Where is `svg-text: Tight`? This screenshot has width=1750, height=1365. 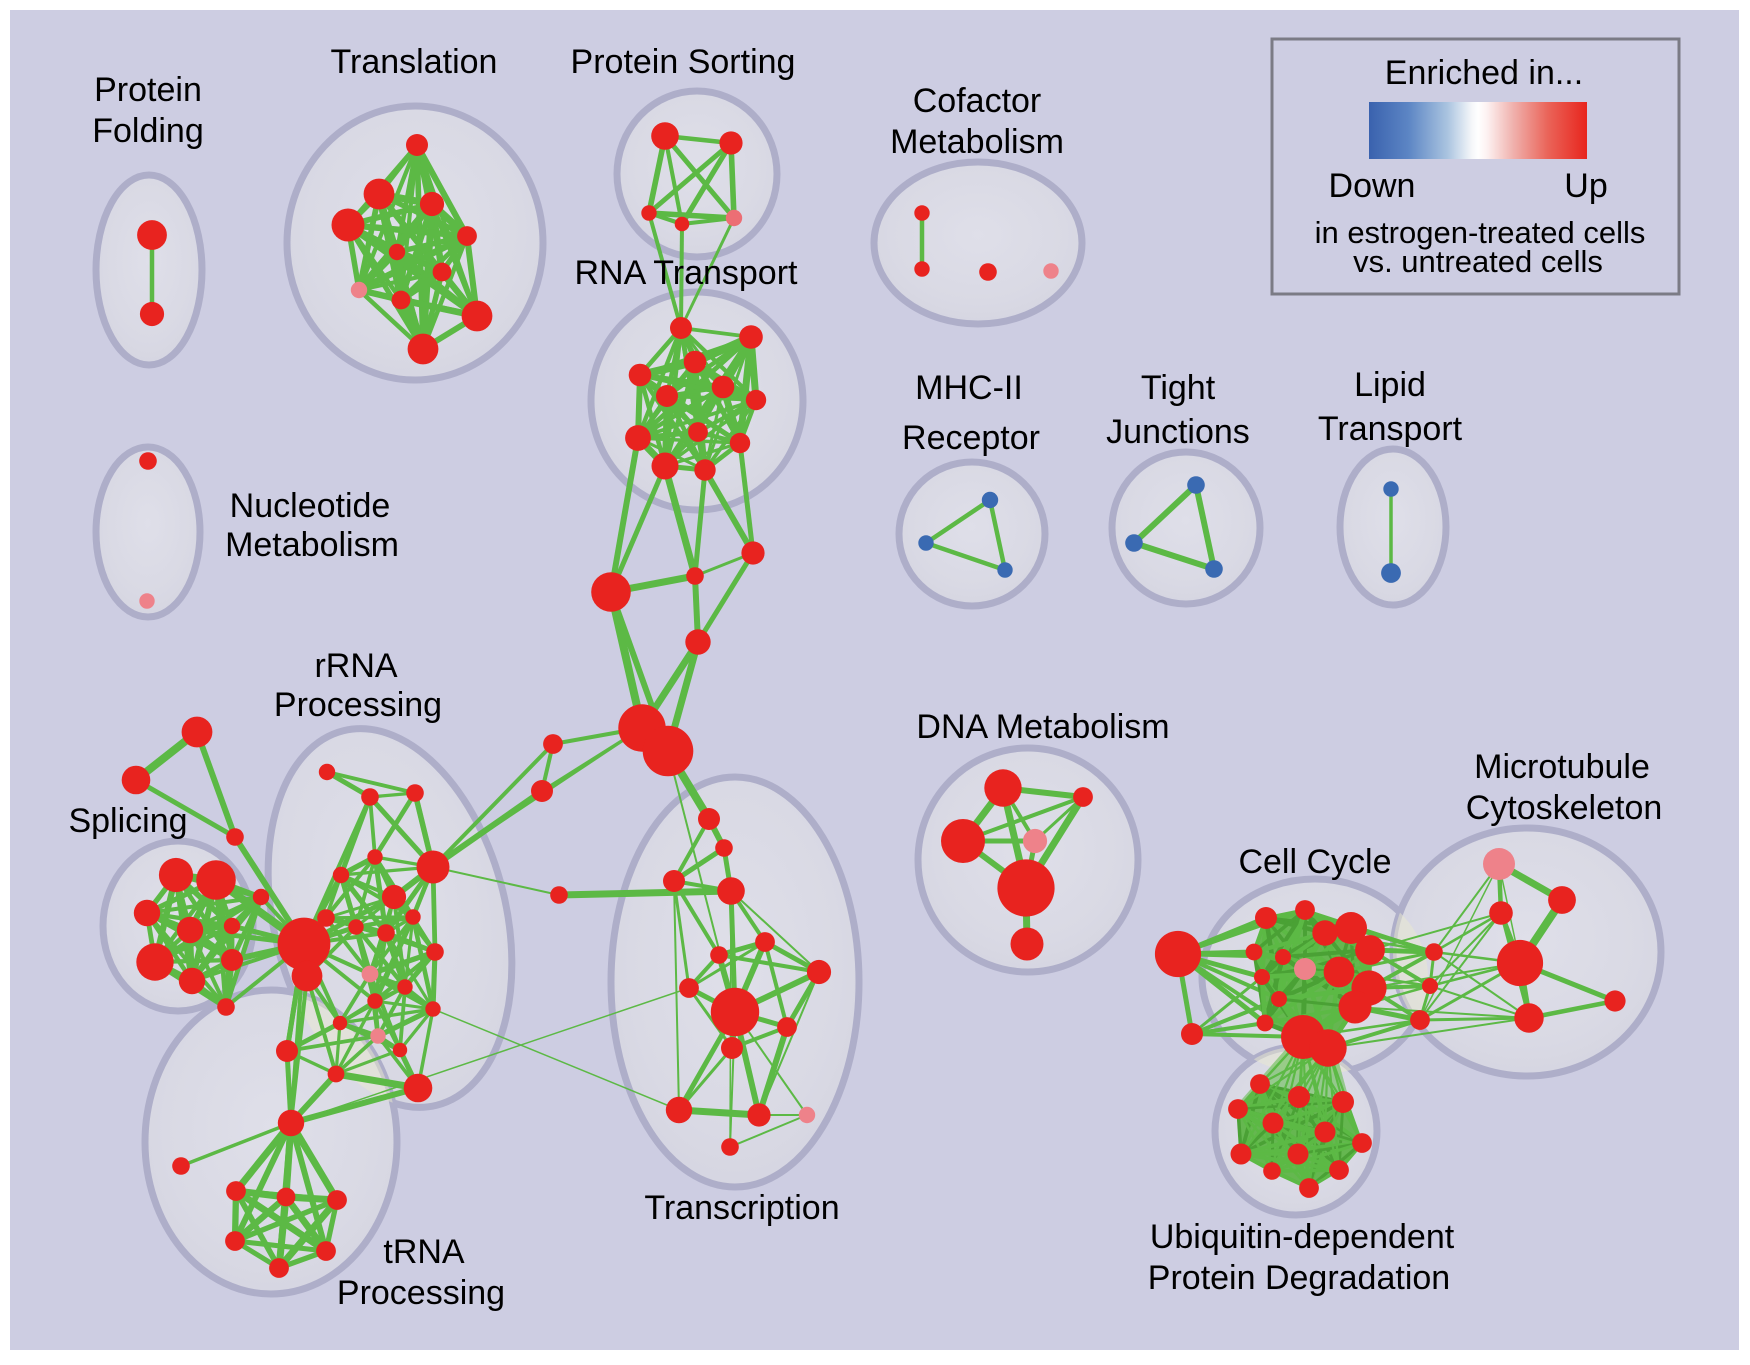 svg-text: Tight is located at coordinates (1178, 388).